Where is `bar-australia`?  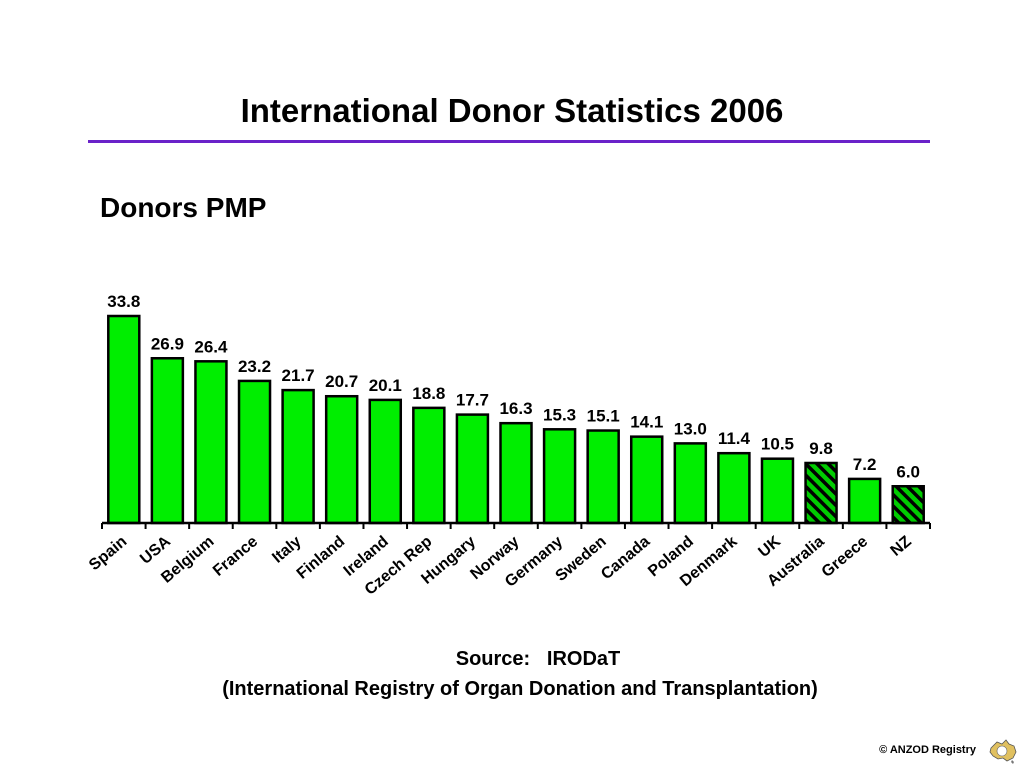
bar-australia is located at coordinates (821, 493).